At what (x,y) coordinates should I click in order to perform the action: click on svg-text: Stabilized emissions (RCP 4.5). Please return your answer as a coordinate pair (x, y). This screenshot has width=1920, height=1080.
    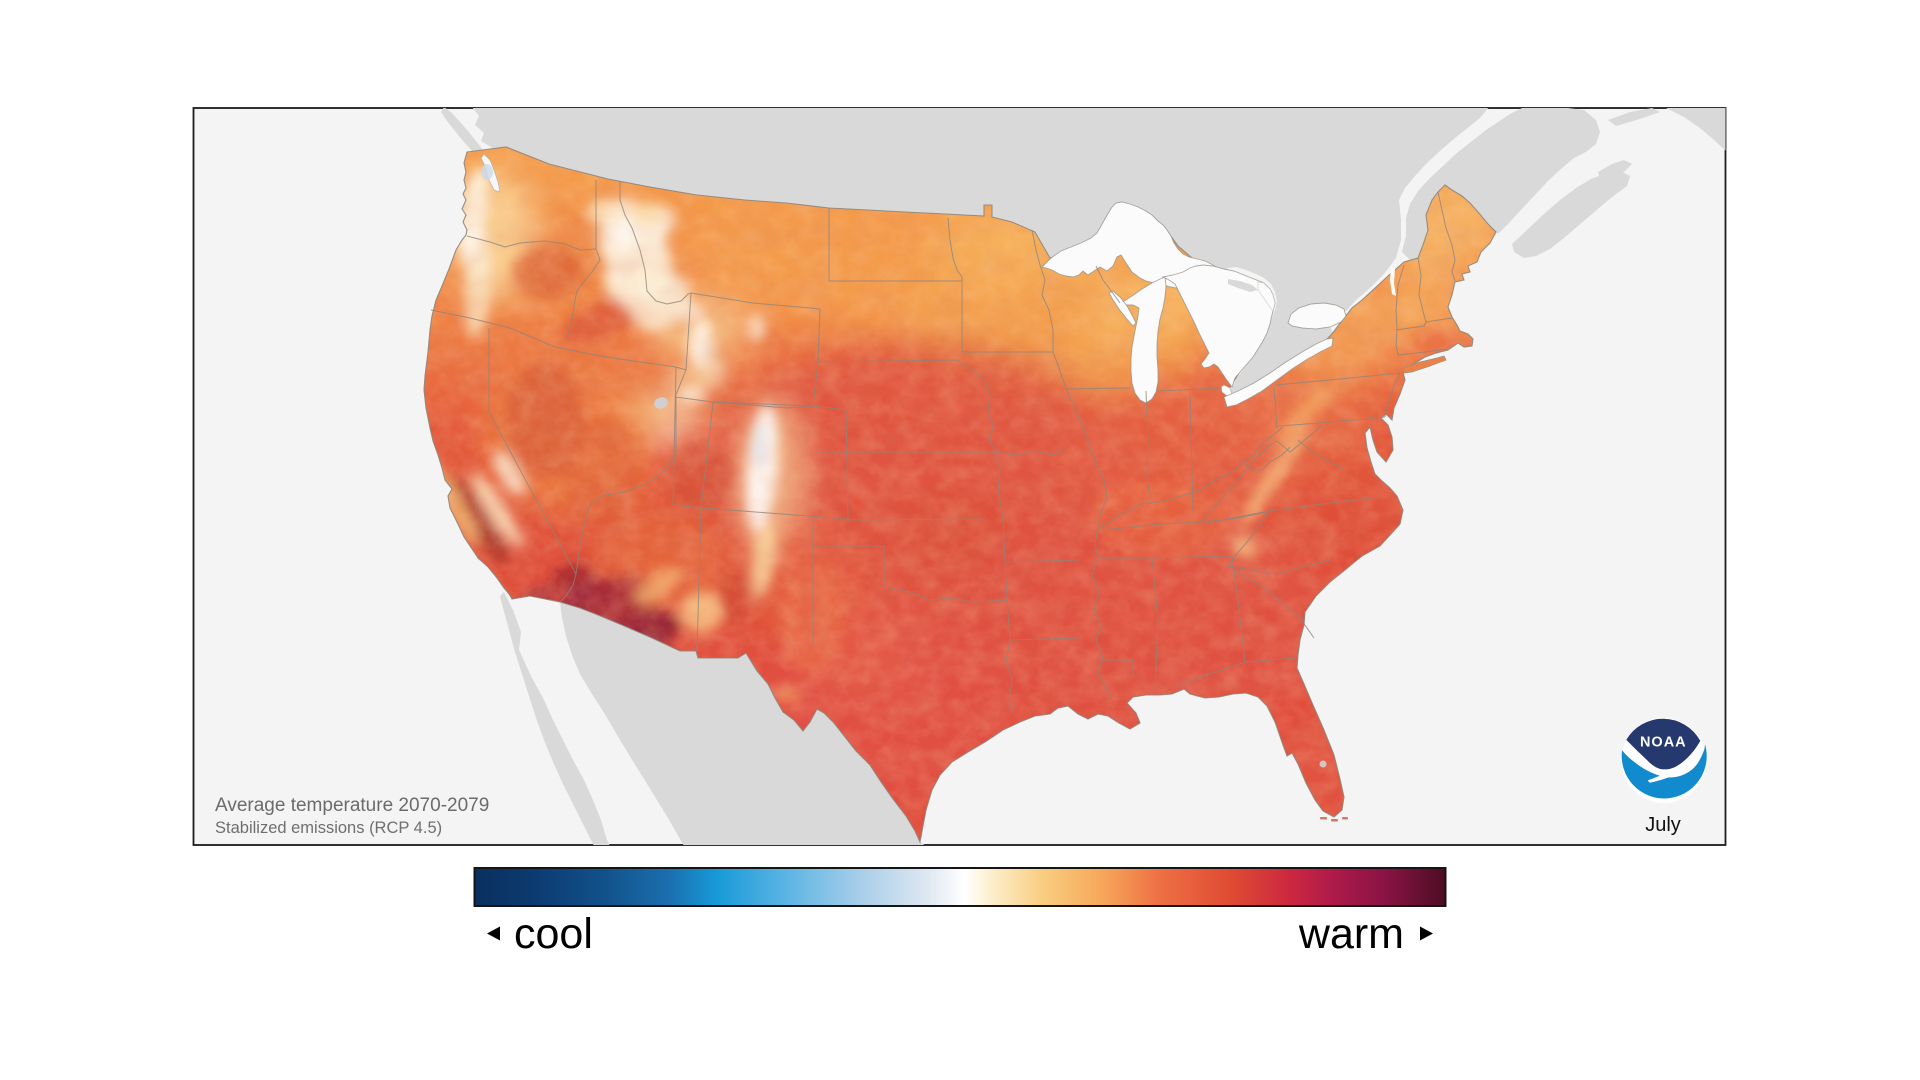
    Looking at the image, I should click on (328, 828).